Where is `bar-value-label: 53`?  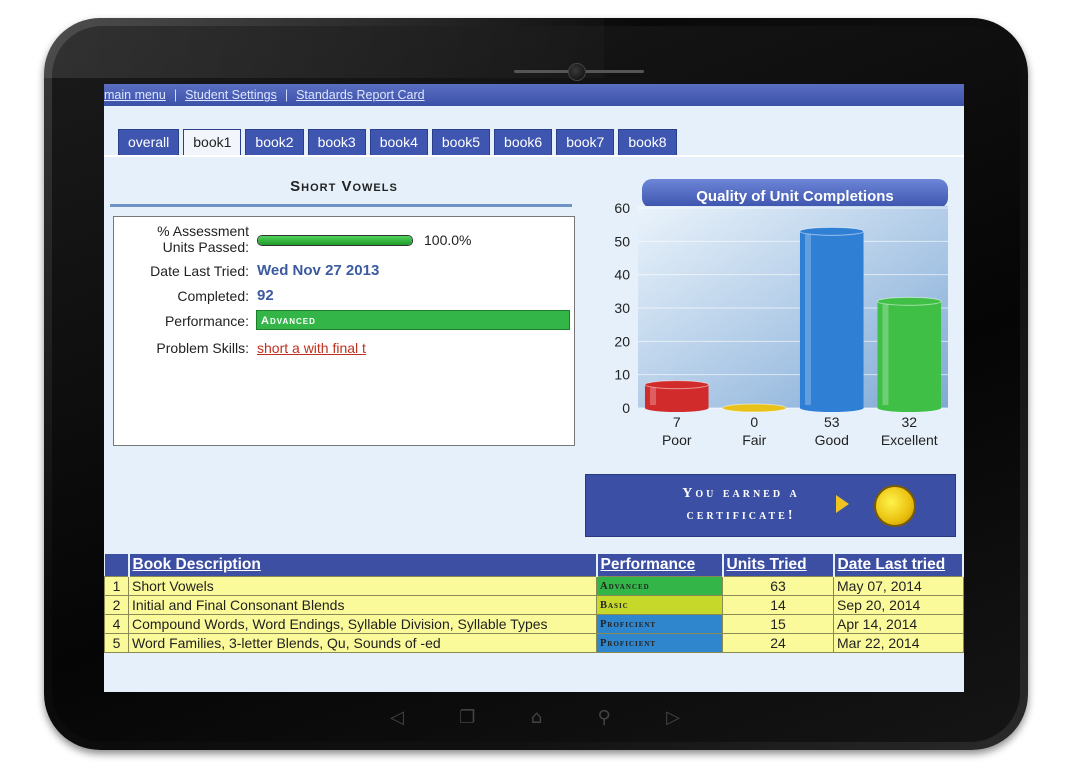 bar-value-label: 53 is located at coordinates (832, 422).